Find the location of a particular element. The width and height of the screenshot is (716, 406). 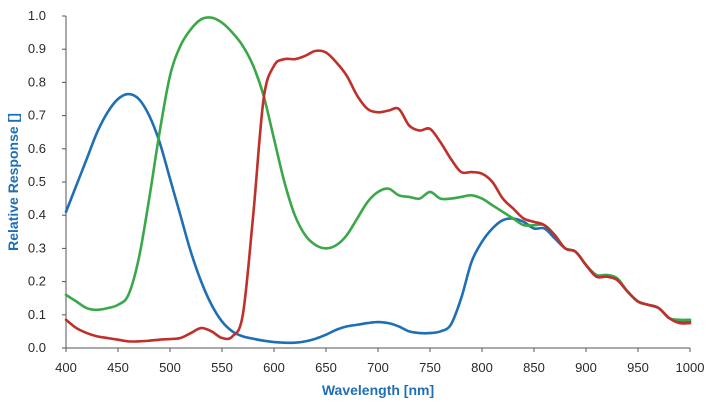

y-tick-label: 0.4 is located at coordinates (37, 214).